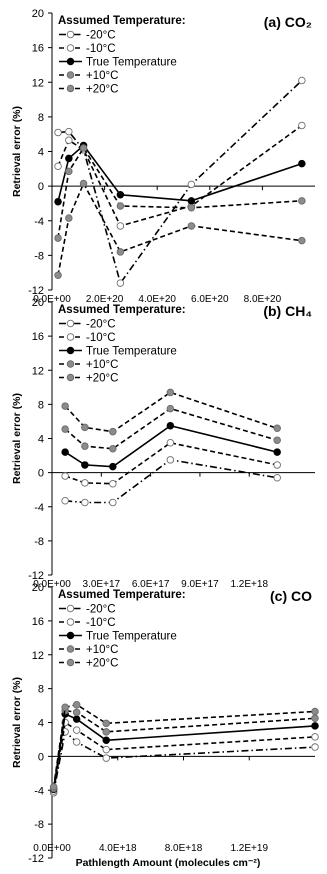 The image size is (327, 874). What do you see at coordinates (102, 664) in the screenshot?
I see `legend-entry: +20°C` at bounding box center [102, 664].